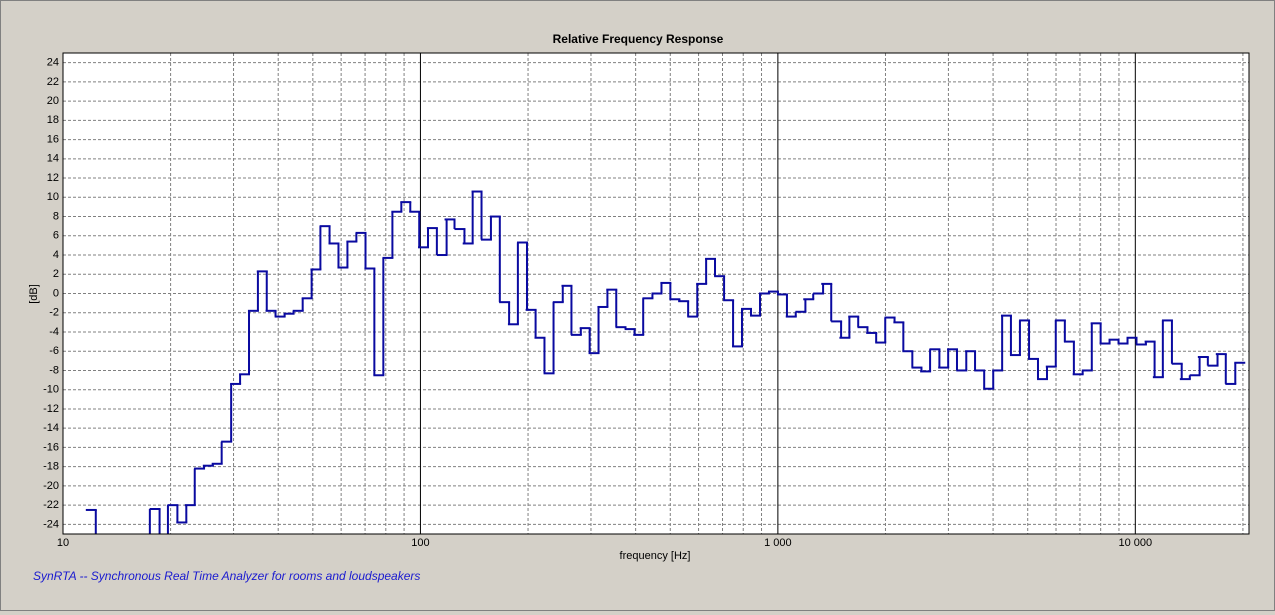  What do you see at coordinates (655, 556) in the screenshot?
I see `x-axis-label: frequency [Hz]` at bounding box center [655, 556].